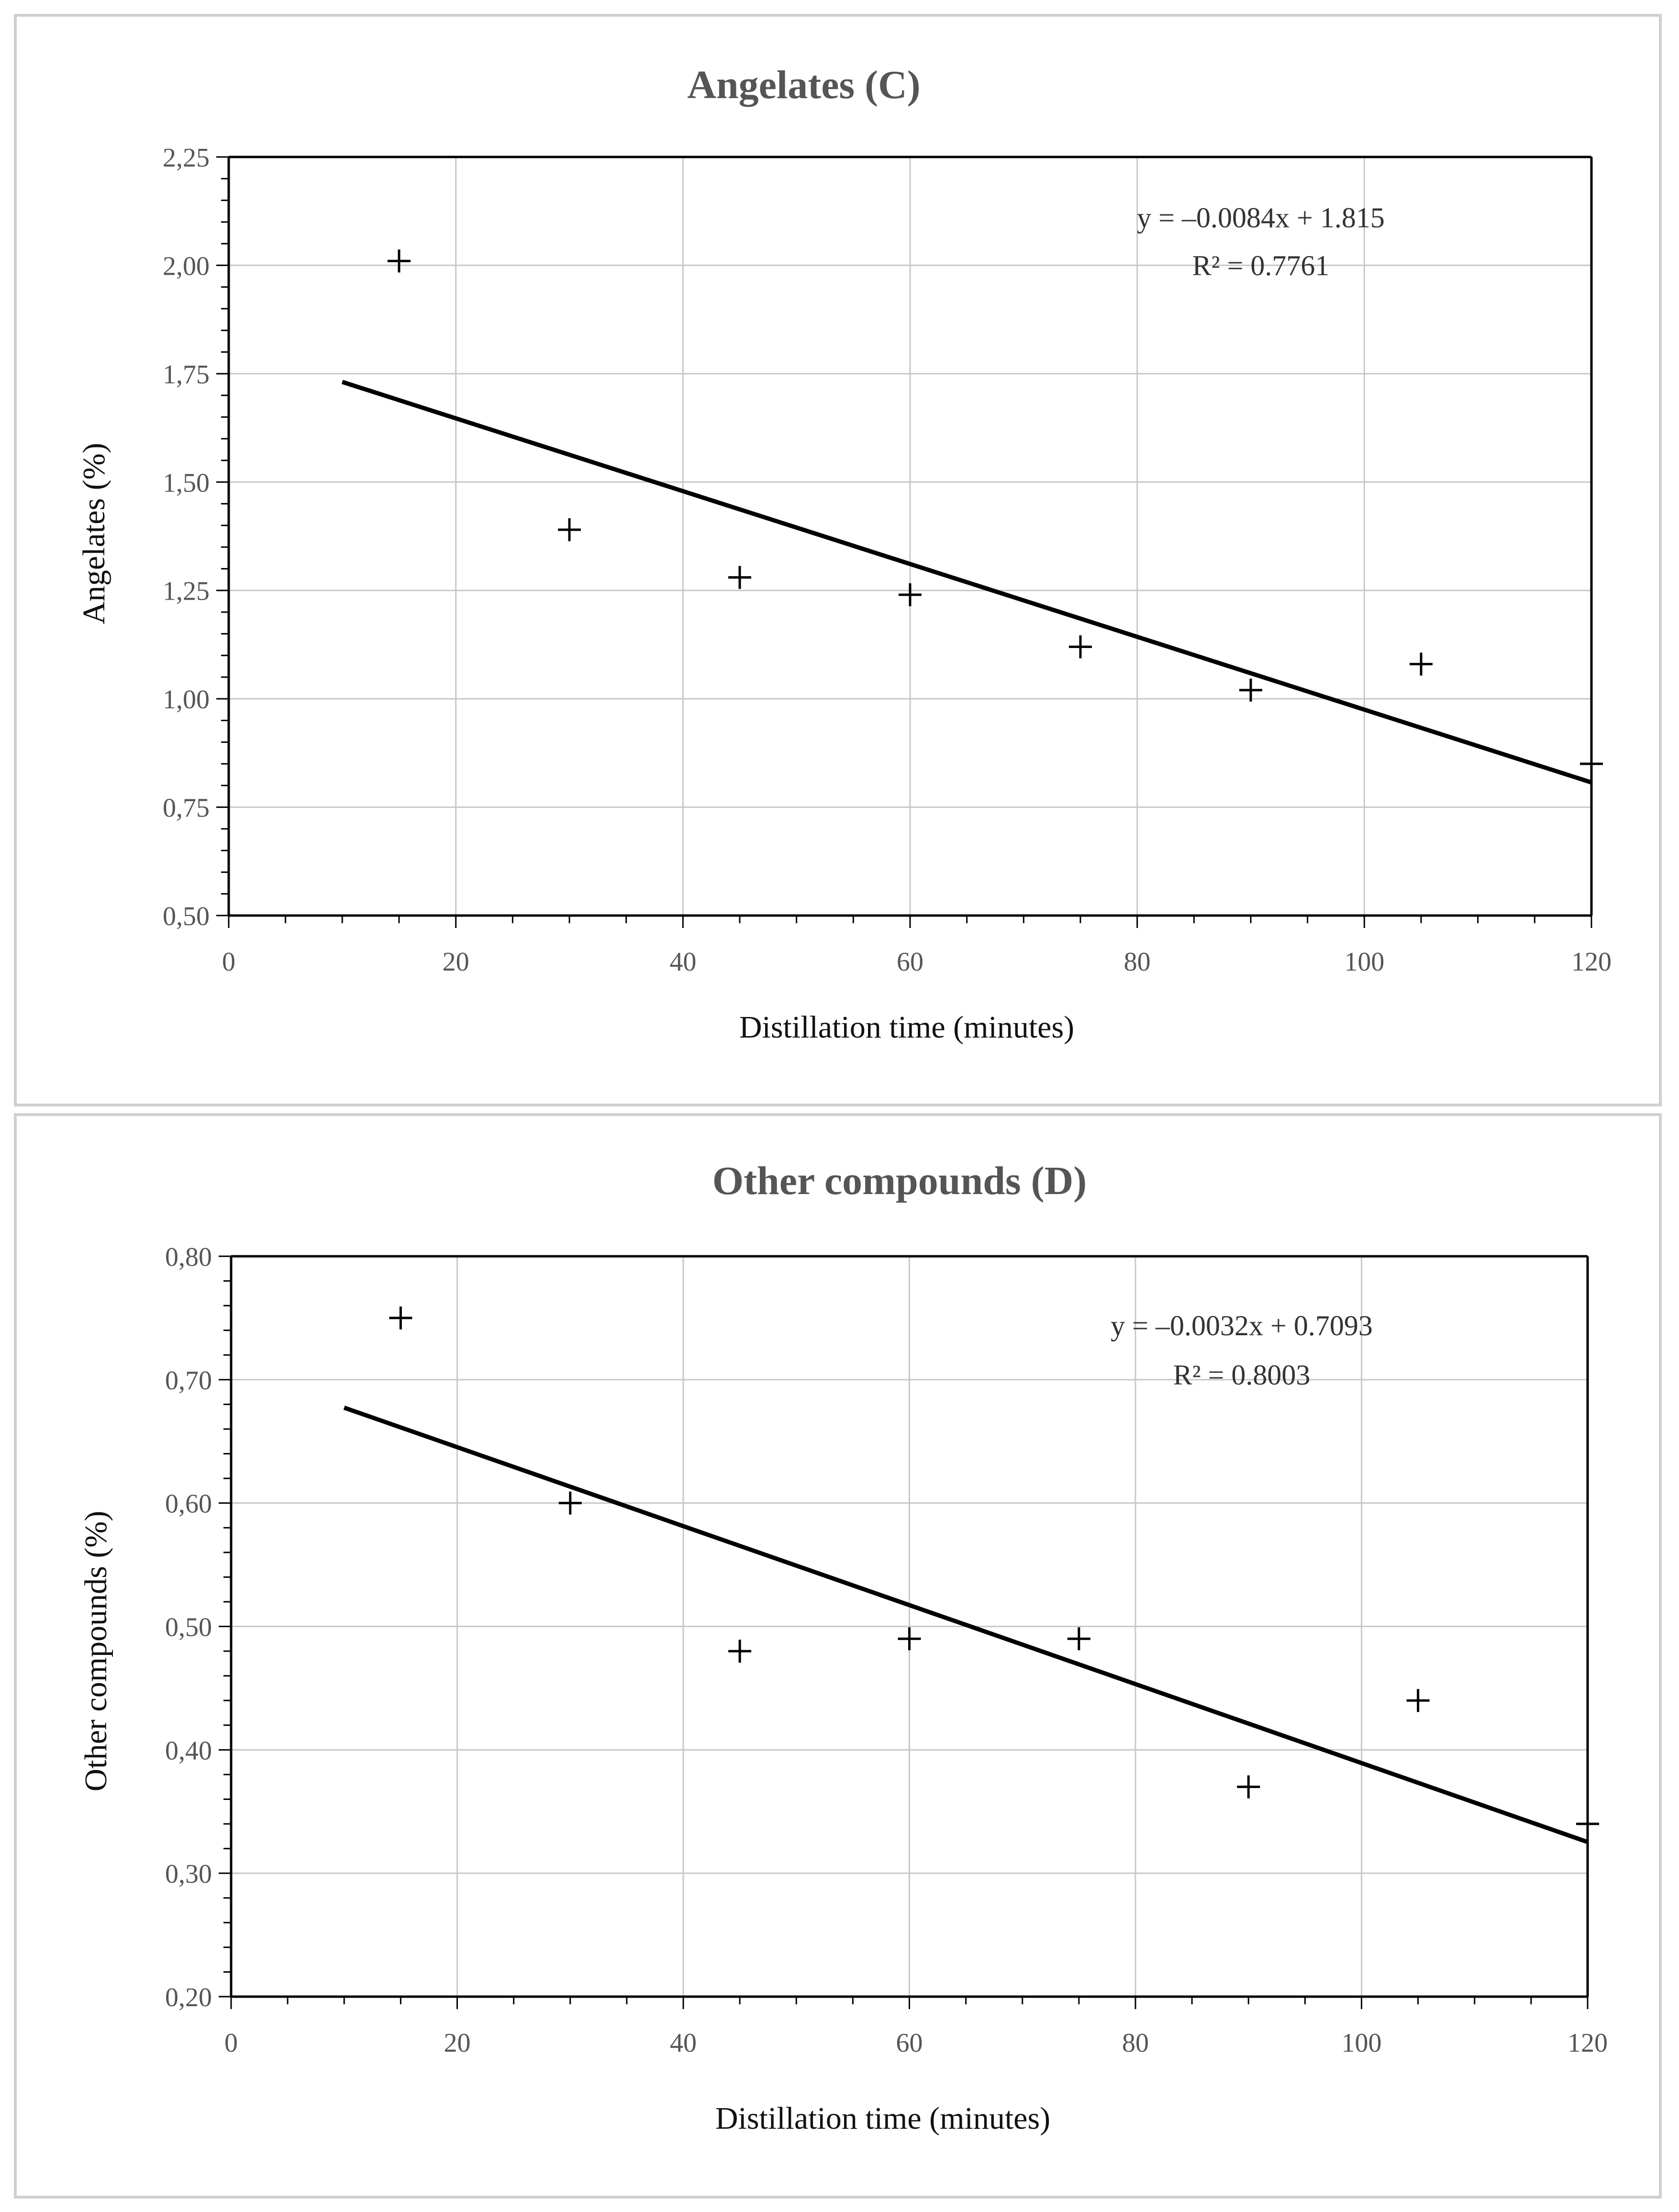 The width and height of the screenshot is (1679, 2212). Describe the element at coordinates (186, 266) in the screenshot. I see `y-tick-label: 2,00` at that location.